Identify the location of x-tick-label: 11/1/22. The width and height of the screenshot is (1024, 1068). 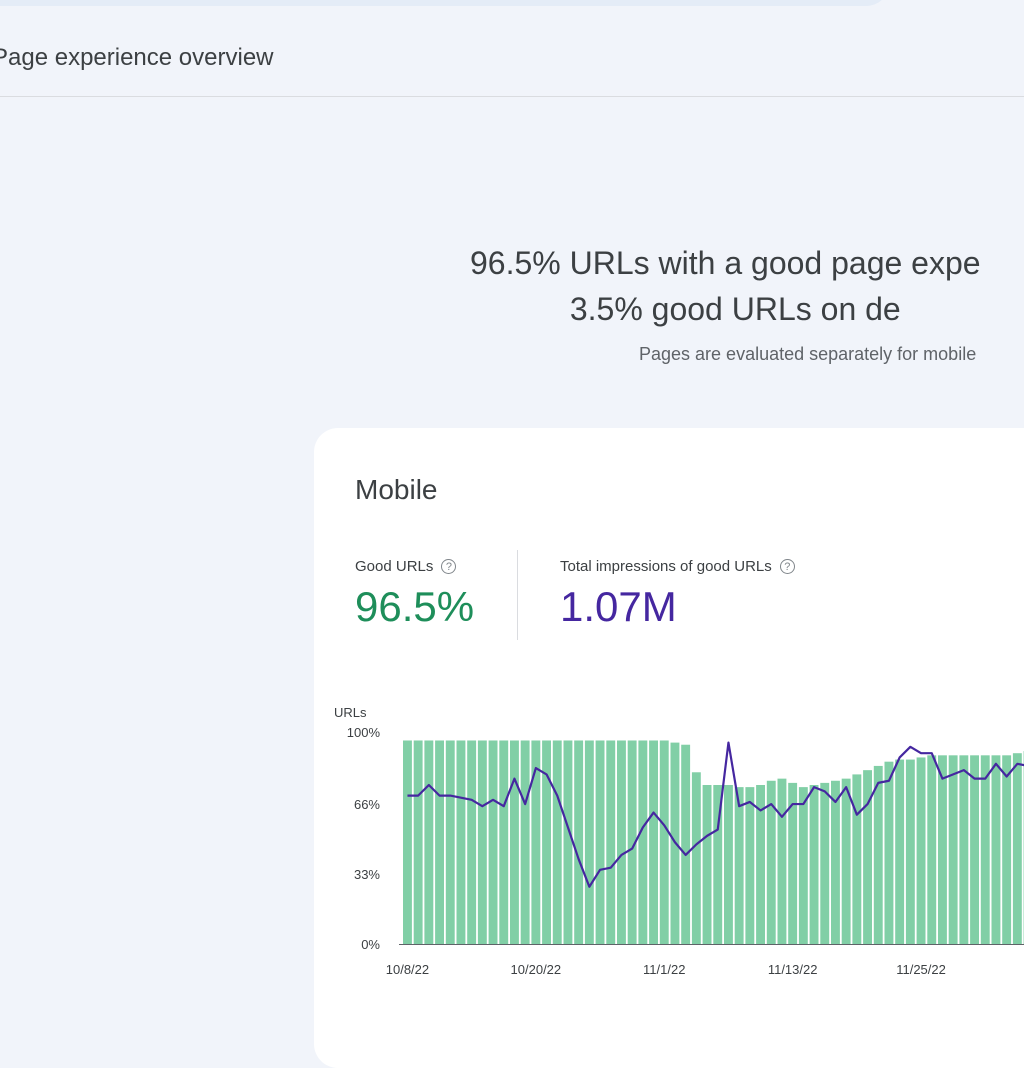
(664, 969).